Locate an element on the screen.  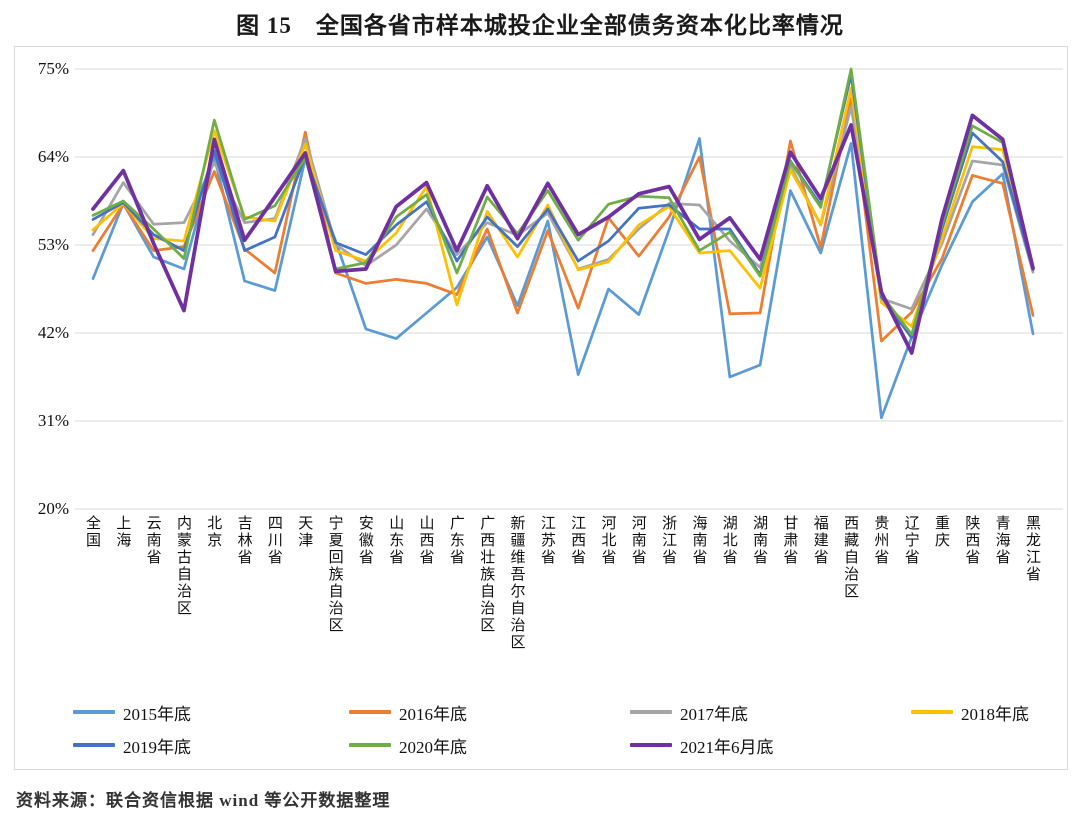
y-axis-label: 42% is located at coordinates (53, 332).